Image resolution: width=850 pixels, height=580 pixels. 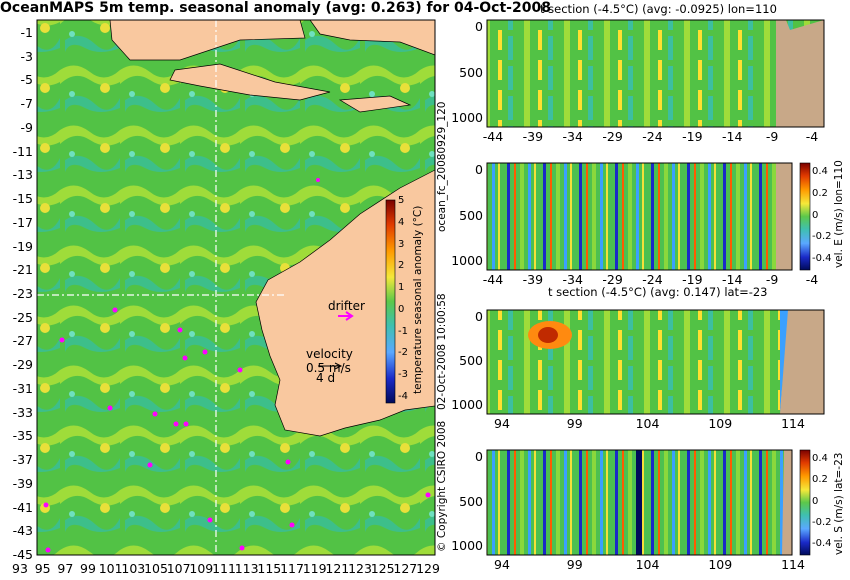 I want to click on lon-tick-label: 111, so click(x=224, y=568).